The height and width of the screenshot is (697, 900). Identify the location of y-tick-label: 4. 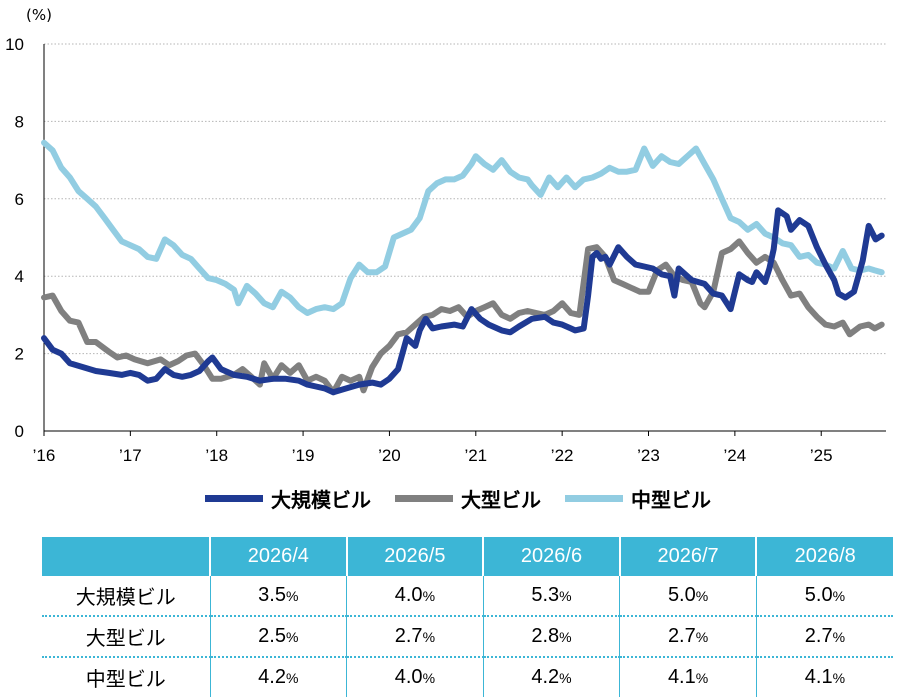
(19, 276).